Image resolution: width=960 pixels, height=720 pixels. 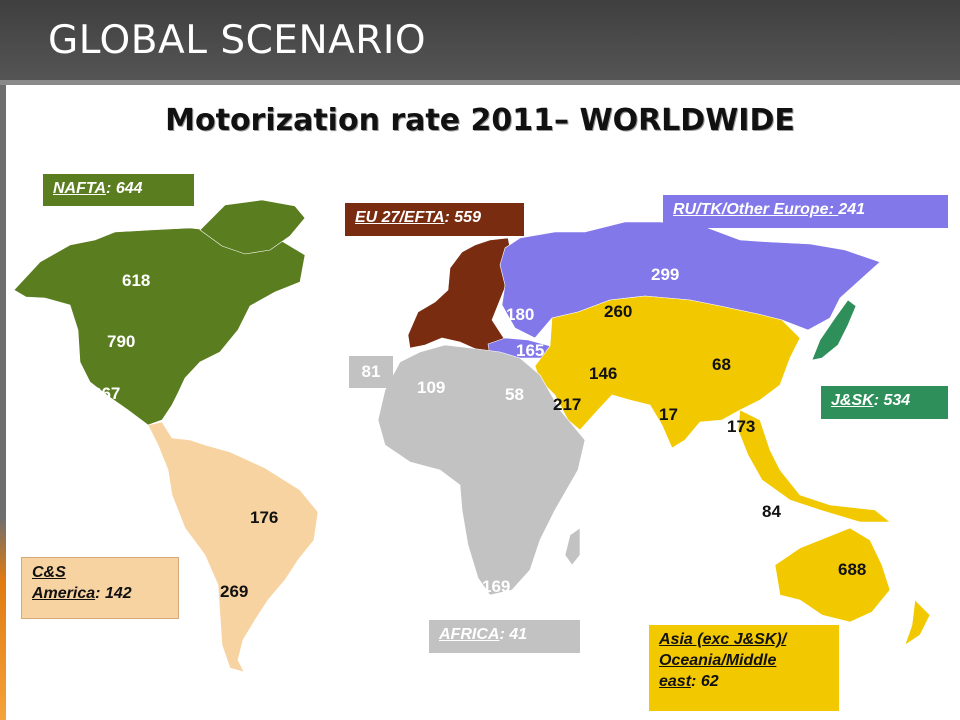 What do you see at coordinates (897, 400) in the screenshot?
I see `jsk-value: 534` at bounding box center [897, 400].